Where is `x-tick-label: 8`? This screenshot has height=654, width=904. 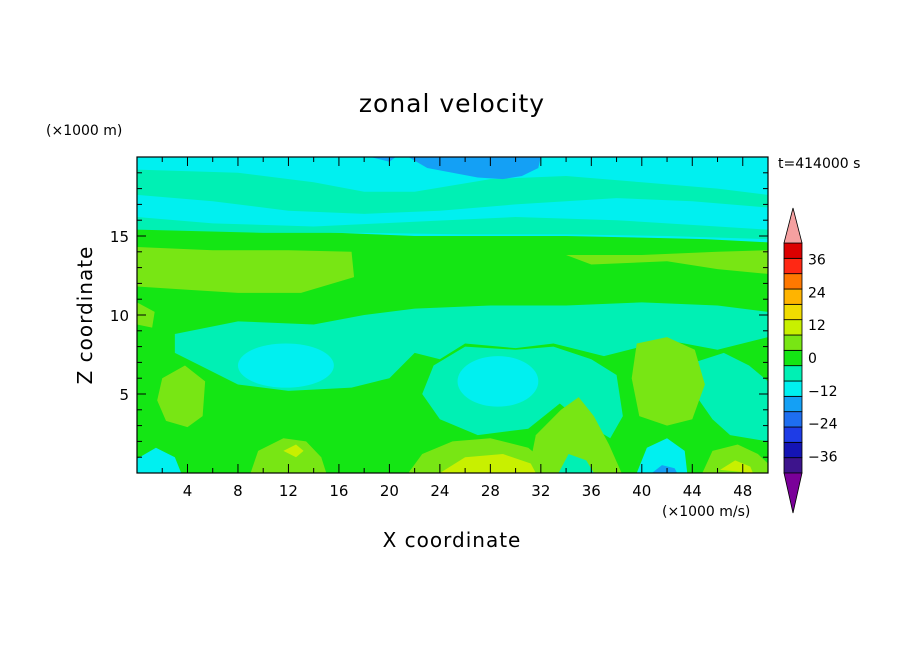
x-tick-label: 8 is located at coordinates (238, 491).